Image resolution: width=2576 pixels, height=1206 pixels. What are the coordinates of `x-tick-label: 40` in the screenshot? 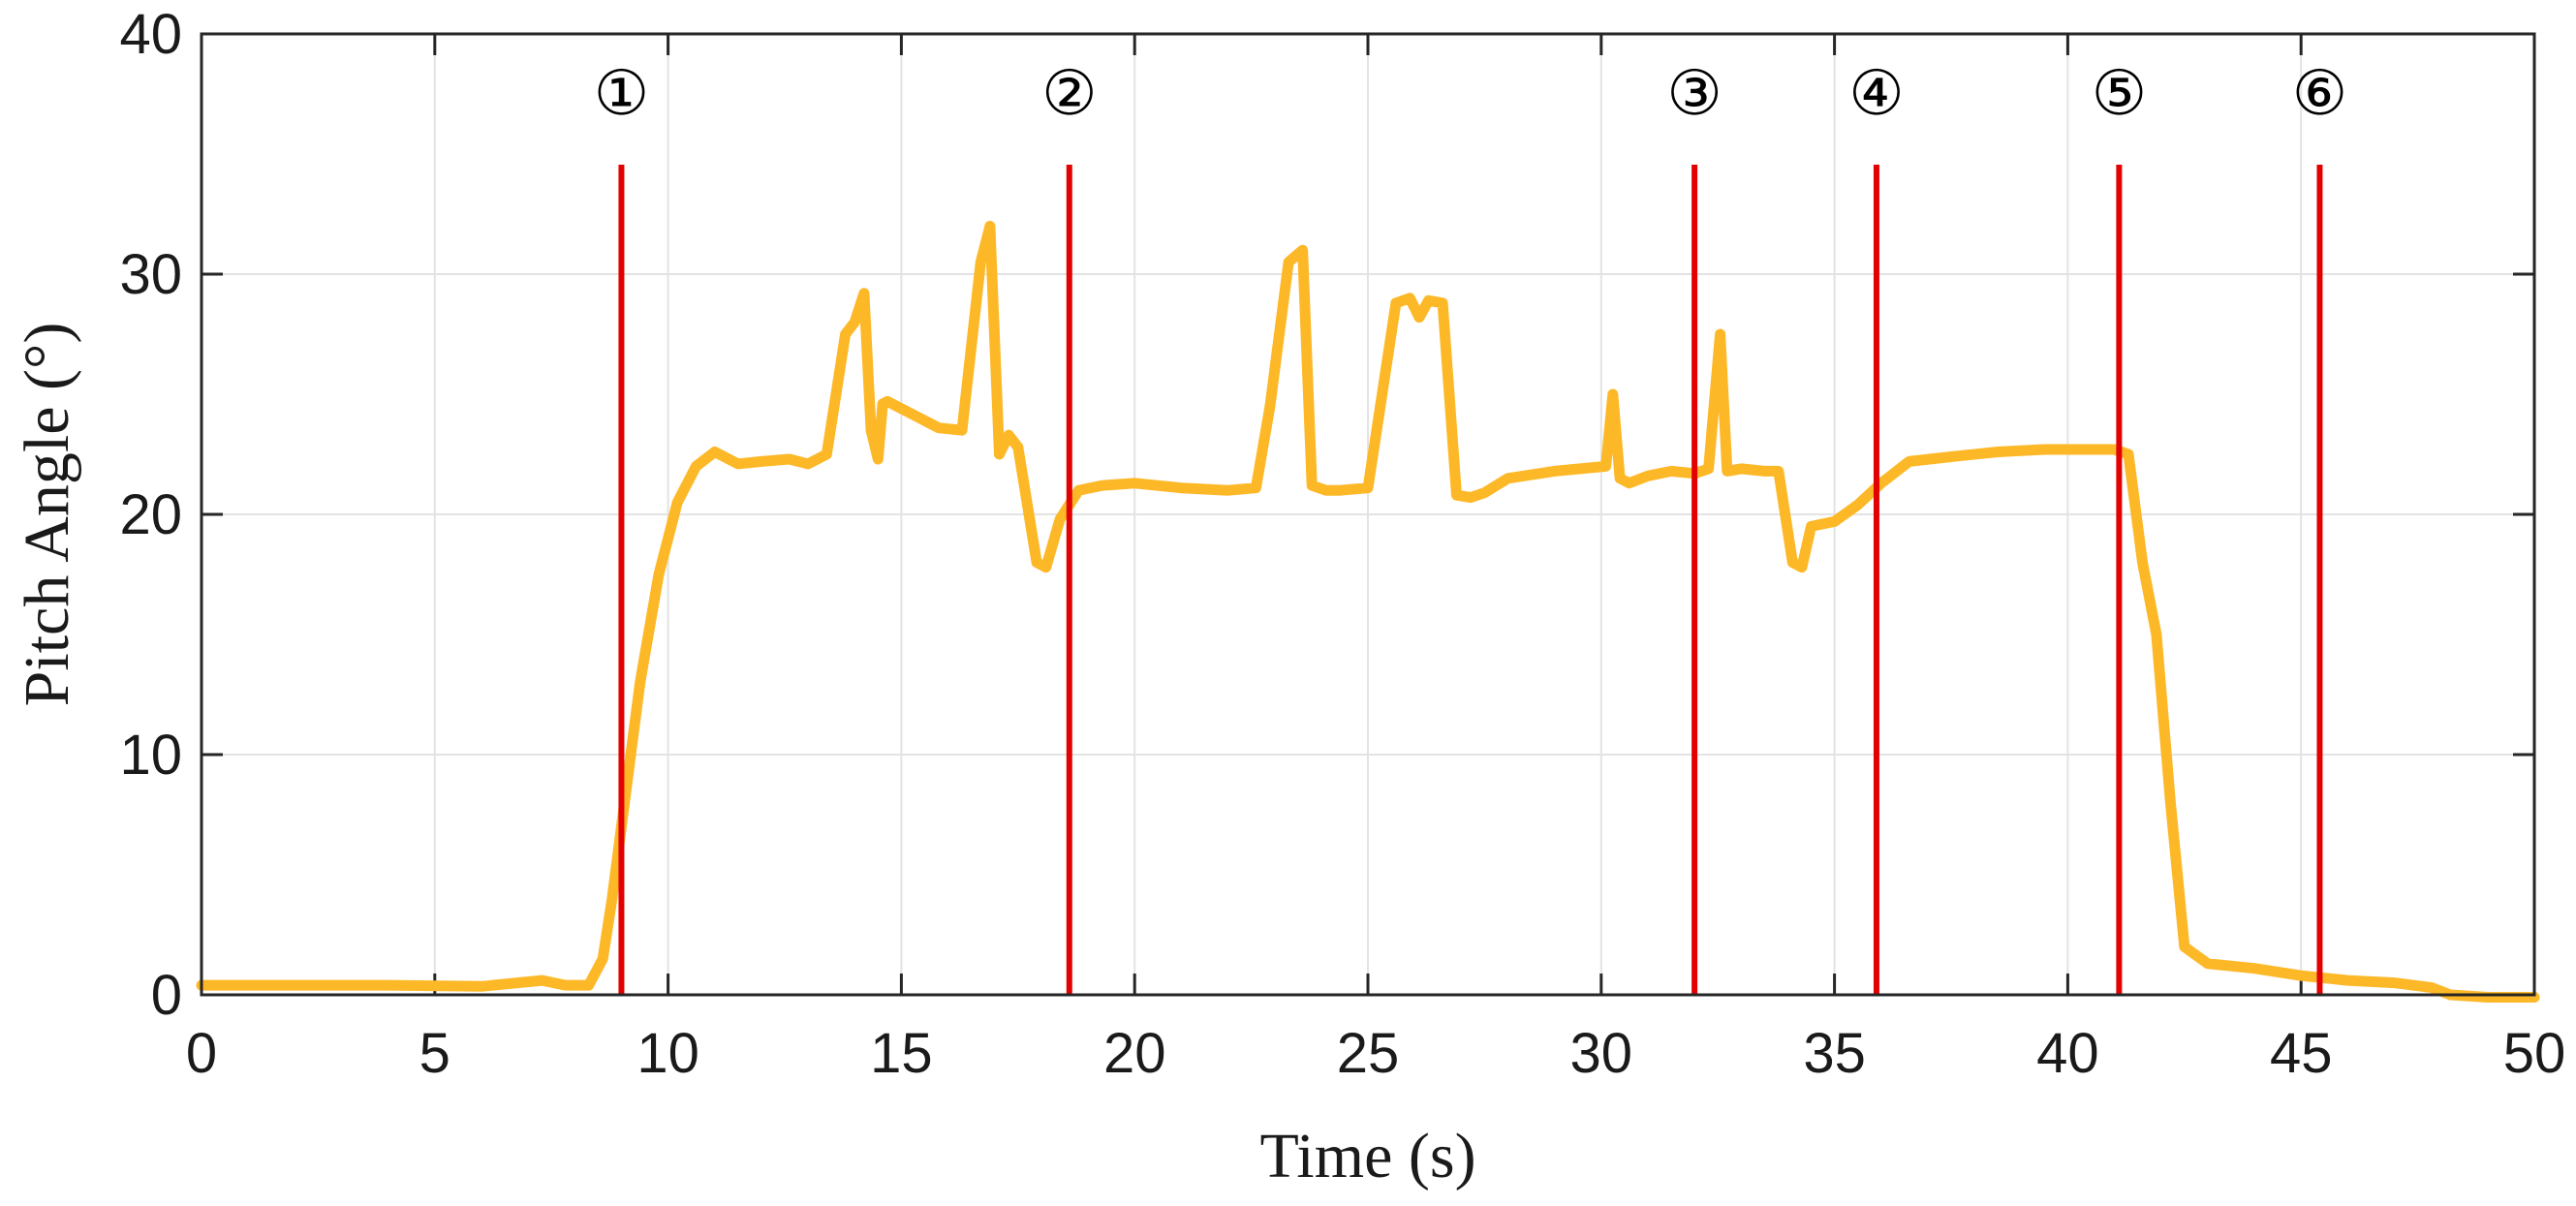 It's located at (2067, 1053).